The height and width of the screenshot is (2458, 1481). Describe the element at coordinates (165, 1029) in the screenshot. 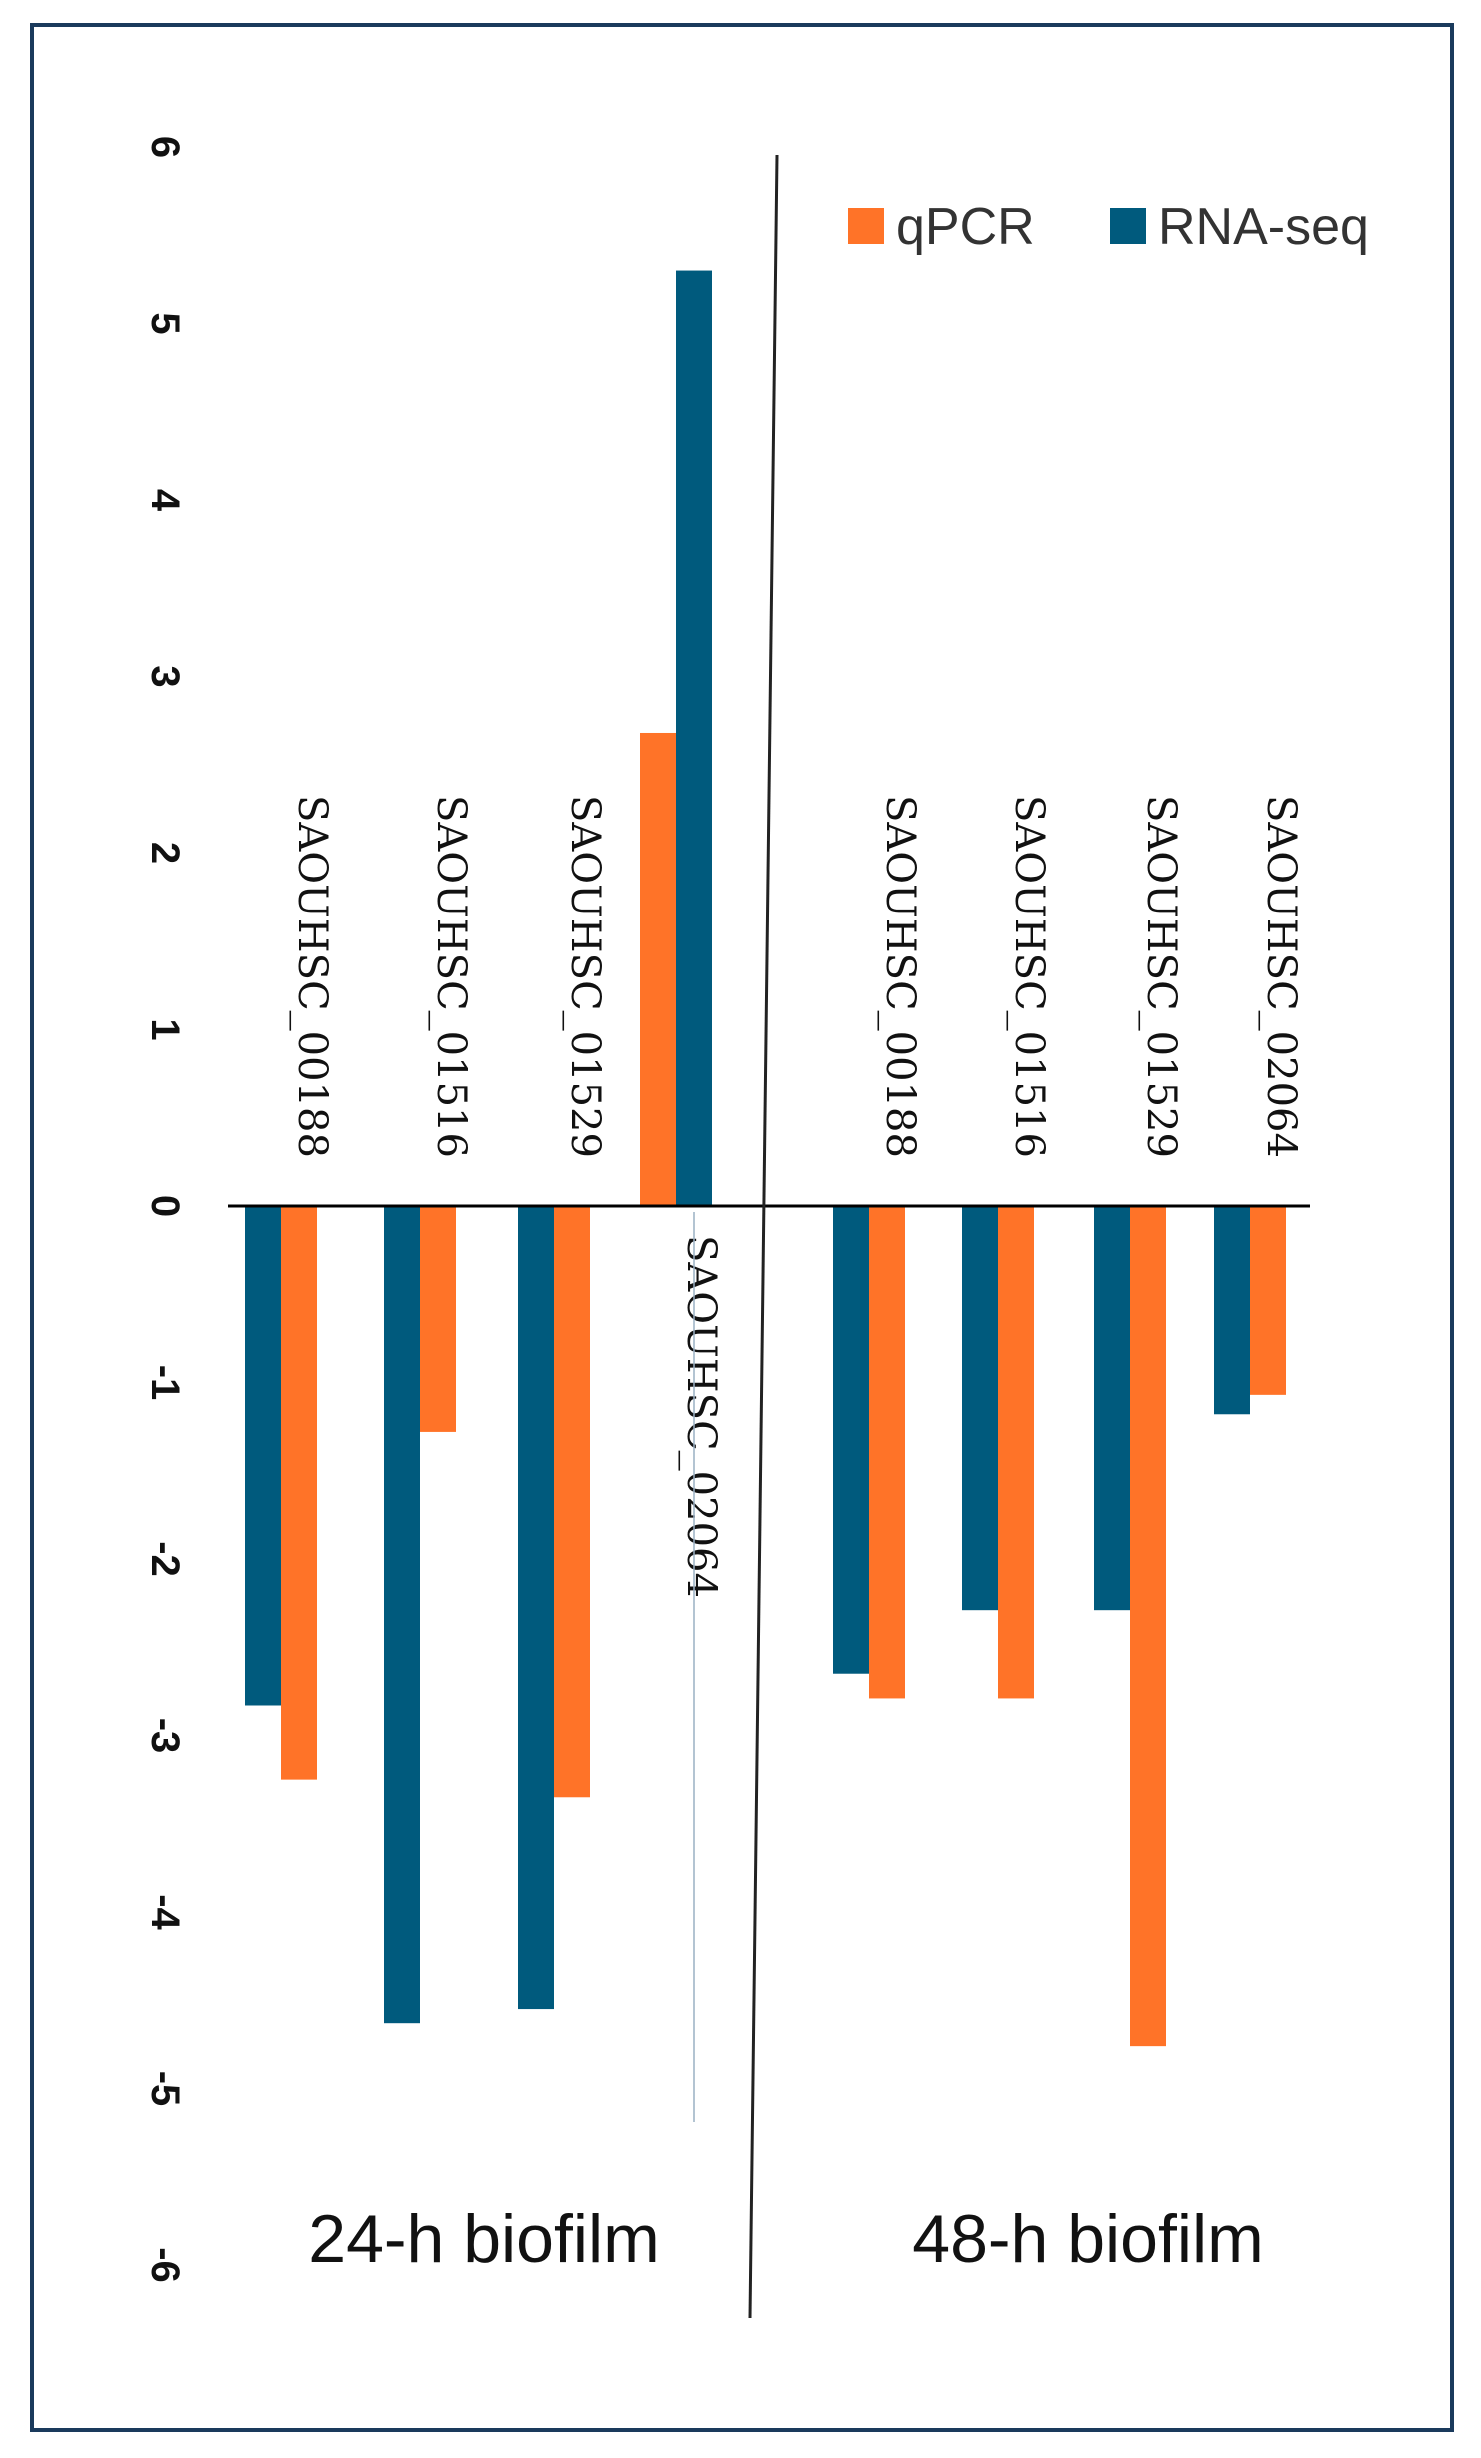

I see `y-tick-label: 1` at that location.